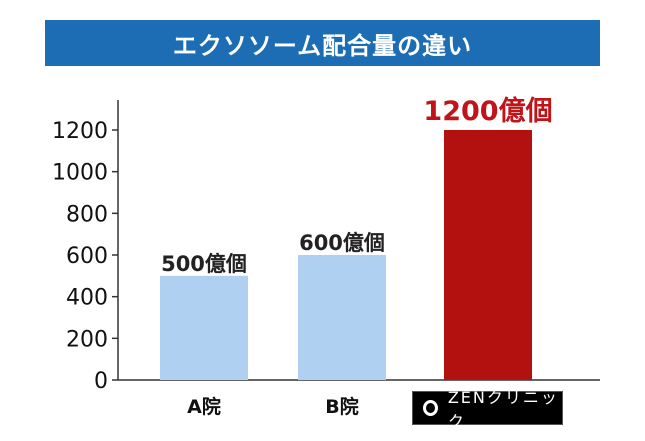 The width and height of the screenshot is (645, 441). I want to click on data-label: 500億個, so click(204, 264).